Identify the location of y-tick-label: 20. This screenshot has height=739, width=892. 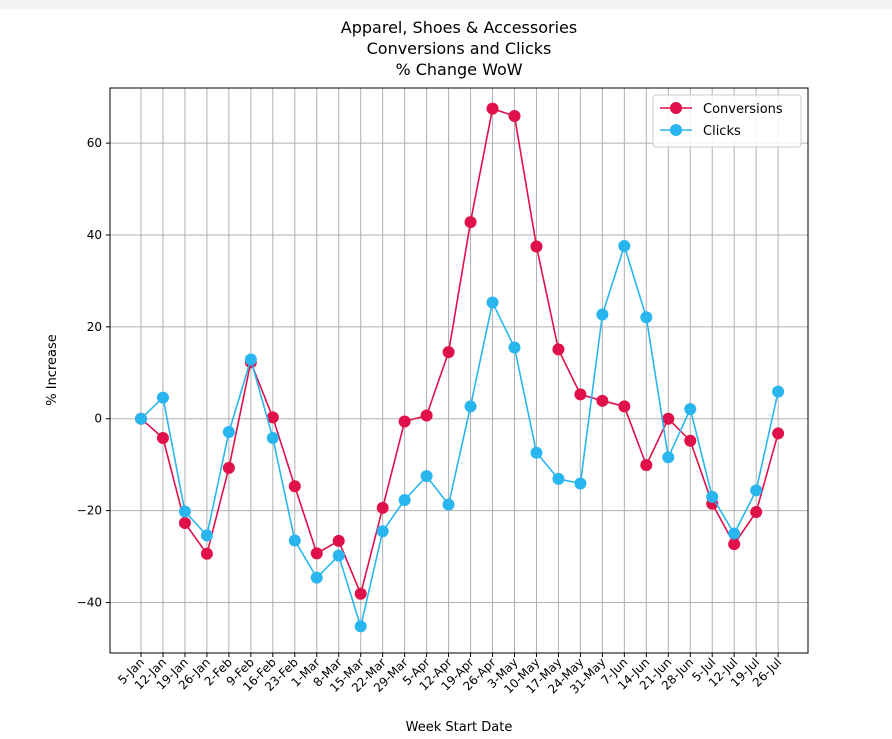
(94, 327).